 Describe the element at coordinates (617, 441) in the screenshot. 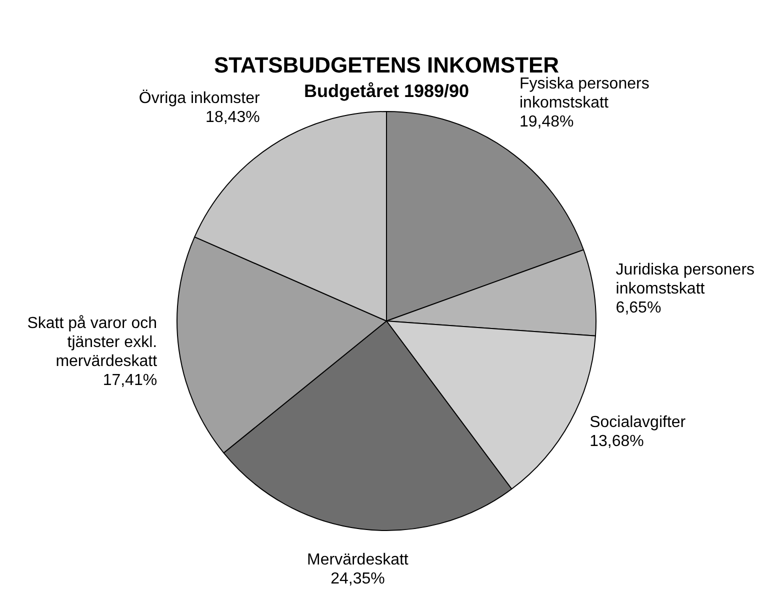

I see `data-label: 13,68%` at that location.